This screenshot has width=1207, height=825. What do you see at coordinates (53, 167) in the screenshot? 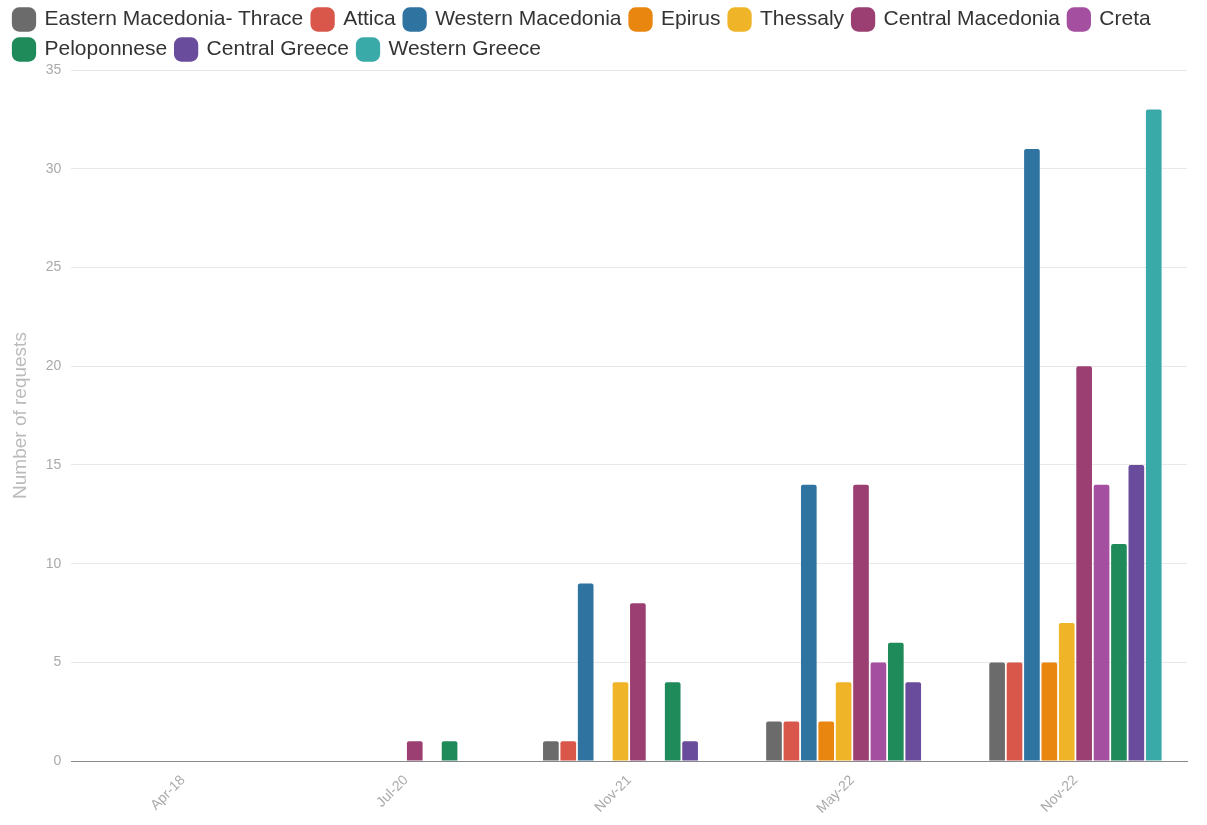
I see `y-tick-label: 30` at bounding box center [53, 167].